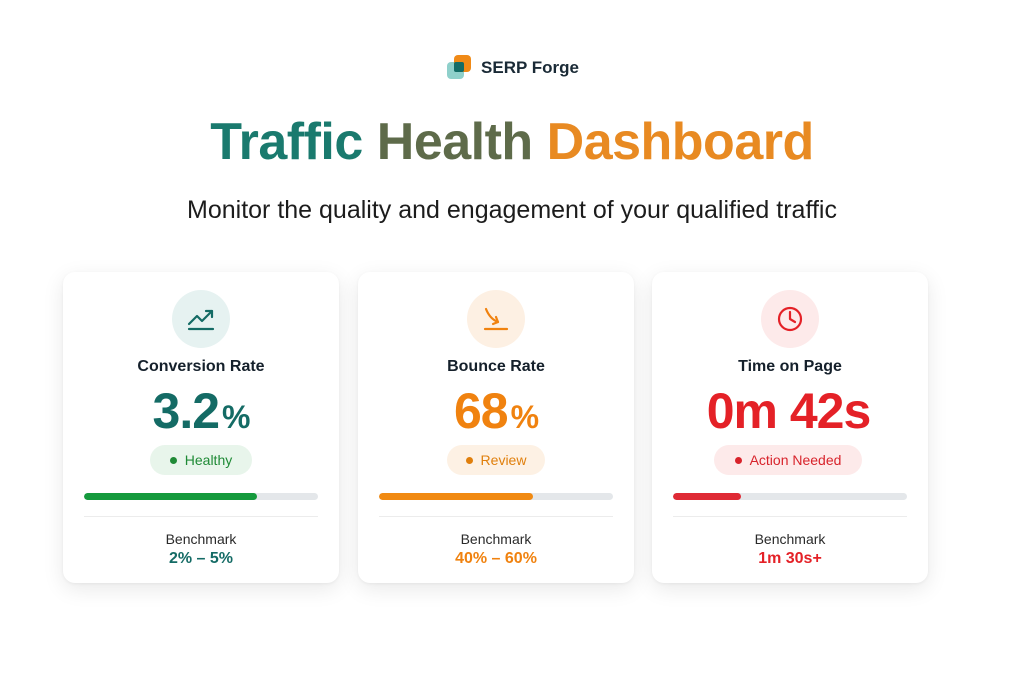 The image size is (1024, 683). I want to click on brand: SERP Forge, so click(512, 68).